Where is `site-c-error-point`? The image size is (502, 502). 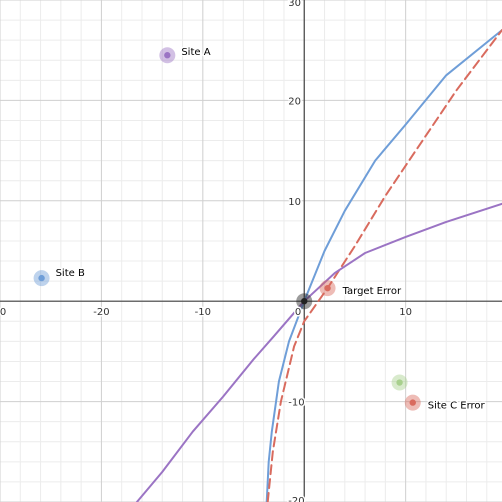
site-c-error-point is located at coordinates (412, 402).